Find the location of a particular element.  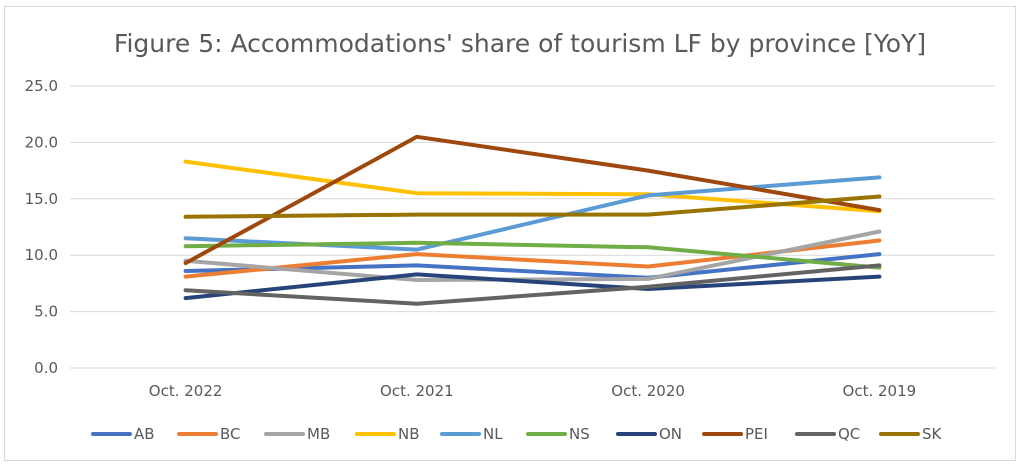

series-line-ns is located at coordinates (532, 255).